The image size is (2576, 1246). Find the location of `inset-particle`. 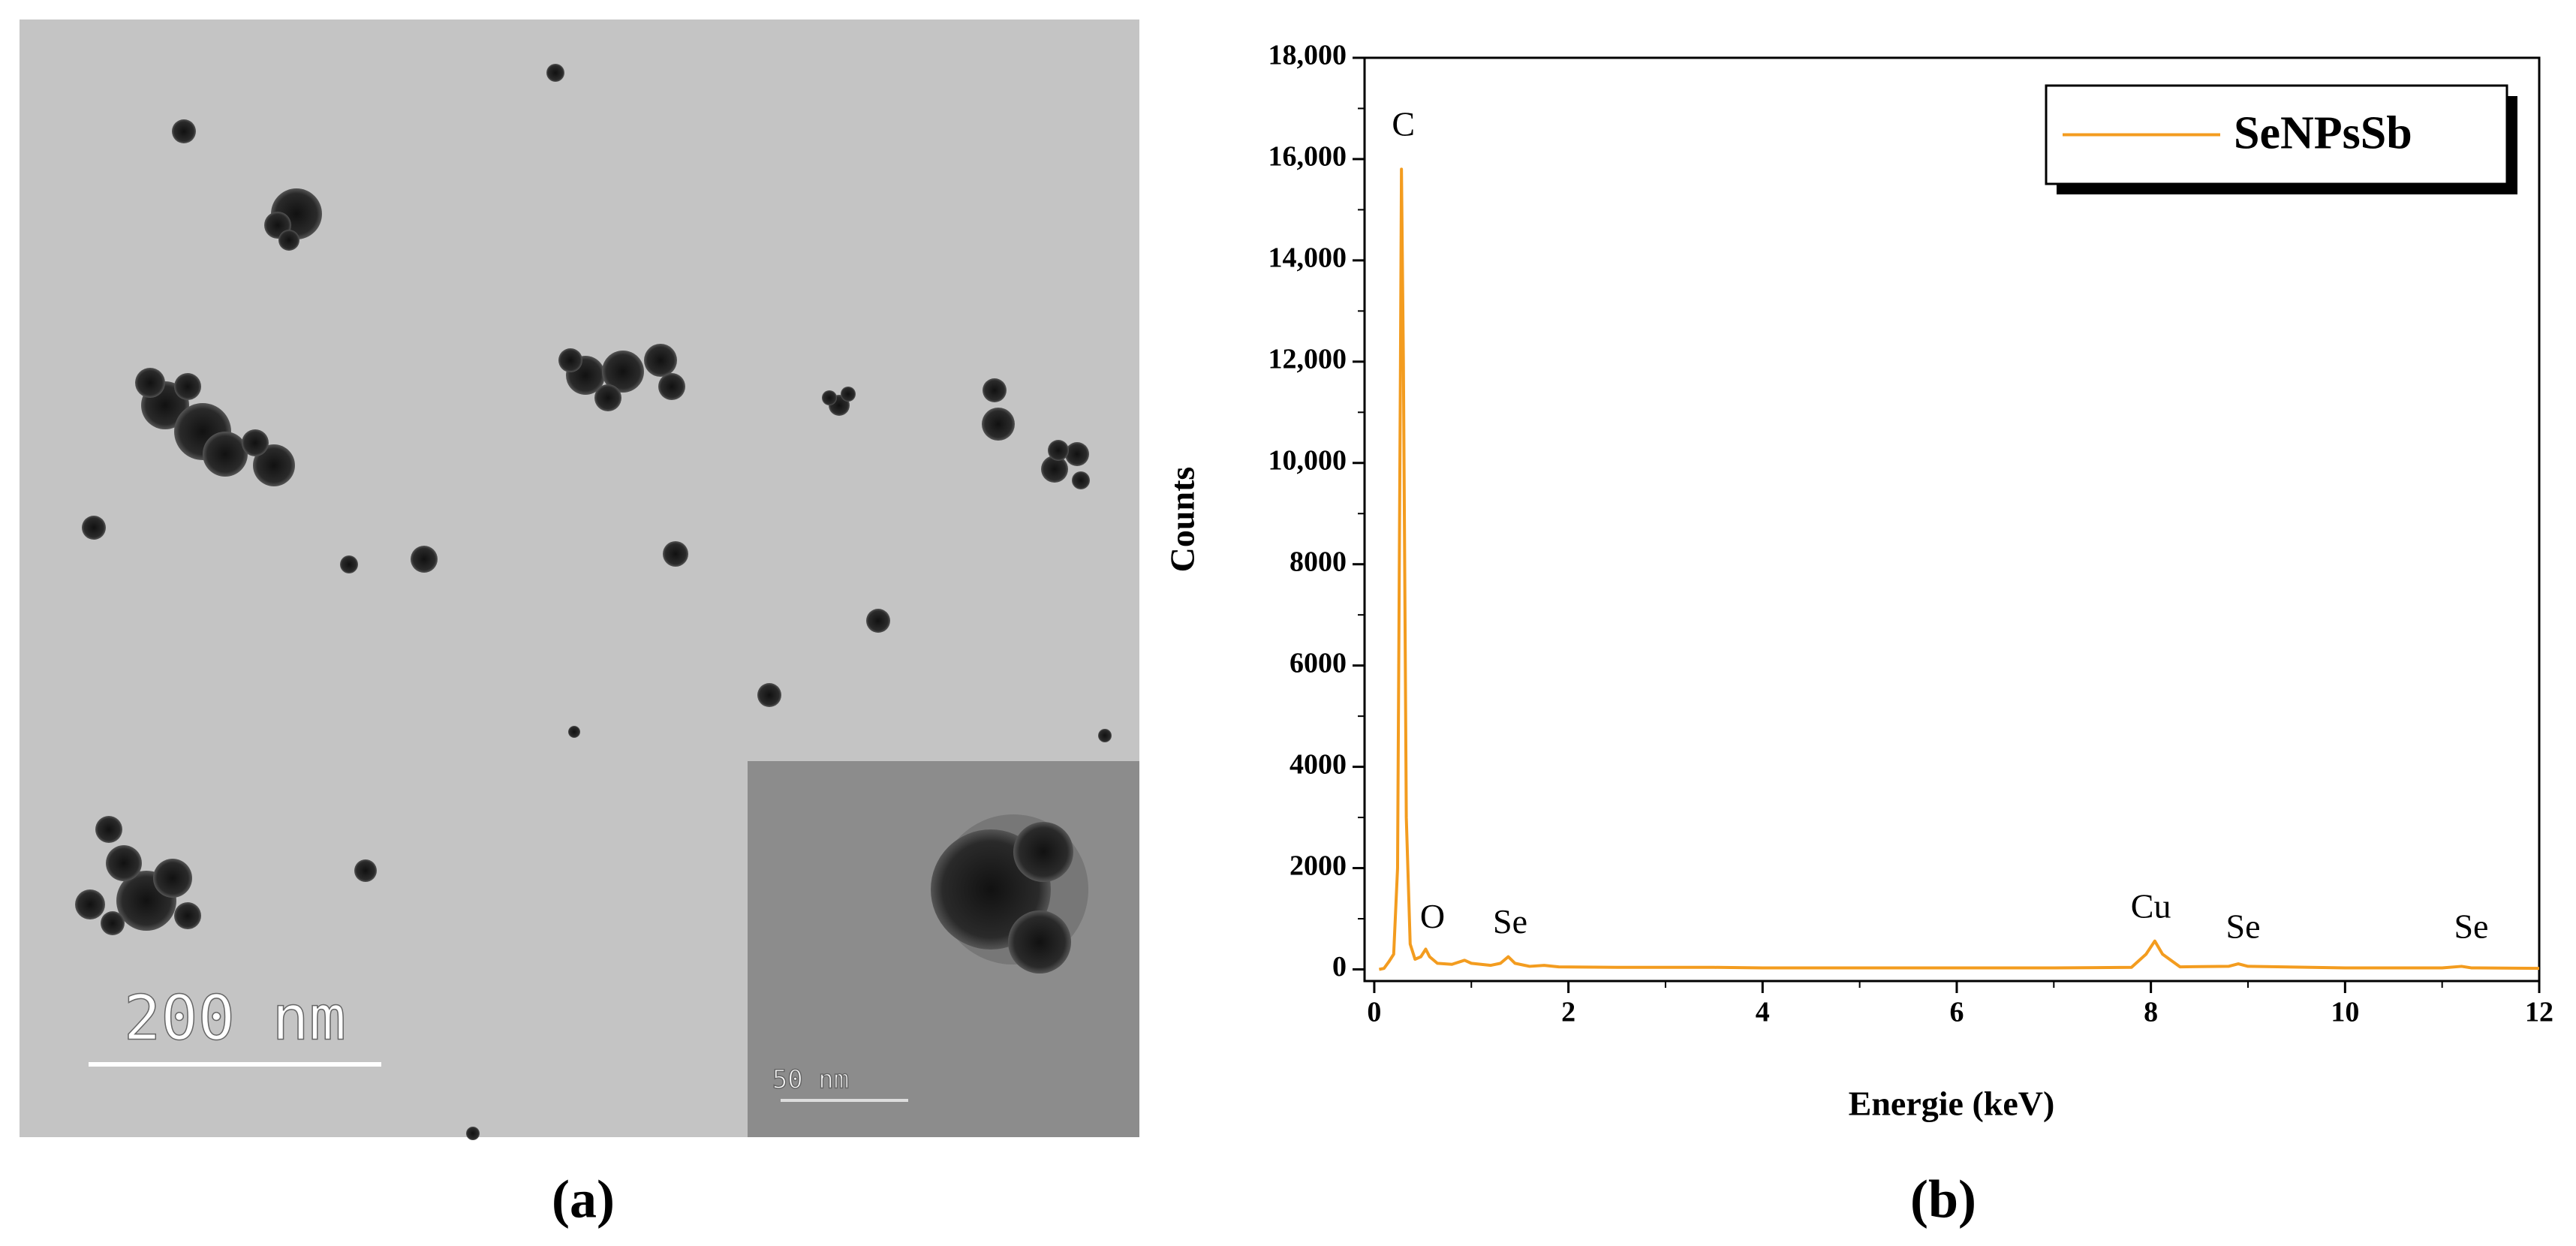

inset-particle is located at coordinates (1009, 894).